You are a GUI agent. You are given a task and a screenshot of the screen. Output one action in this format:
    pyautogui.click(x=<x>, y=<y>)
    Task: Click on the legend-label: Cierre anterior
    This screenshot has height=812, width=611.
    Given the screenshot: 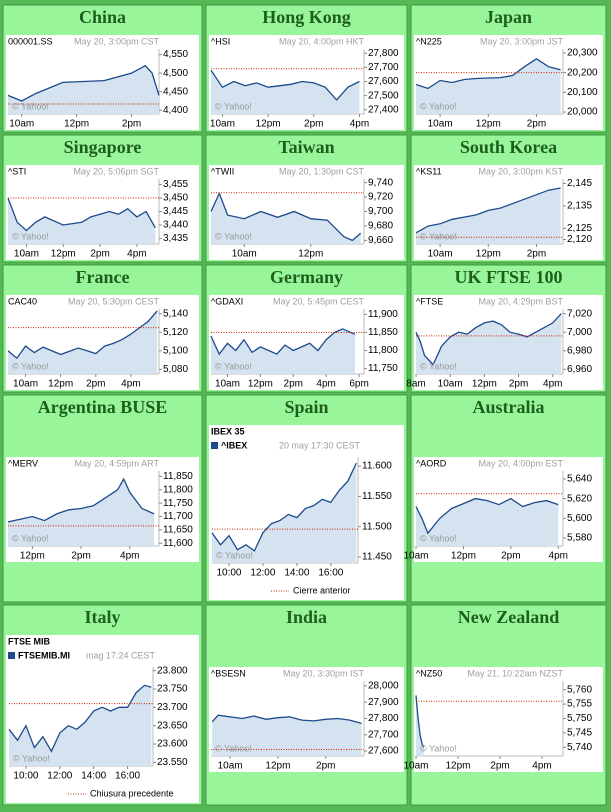 What is the action you would take?
    pyautogui.click(x=322, y=590)
    